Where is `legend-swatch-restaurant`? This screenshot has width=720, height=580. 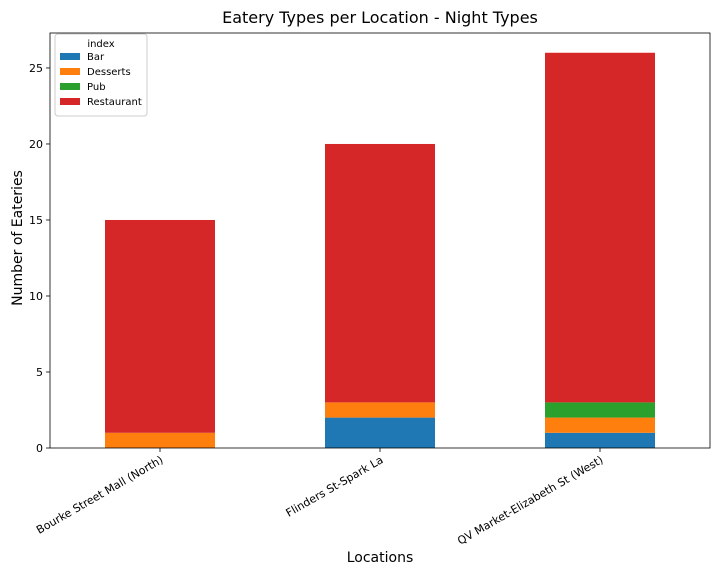
legend-swatch-restaurant is located at coordinates (70, 101).